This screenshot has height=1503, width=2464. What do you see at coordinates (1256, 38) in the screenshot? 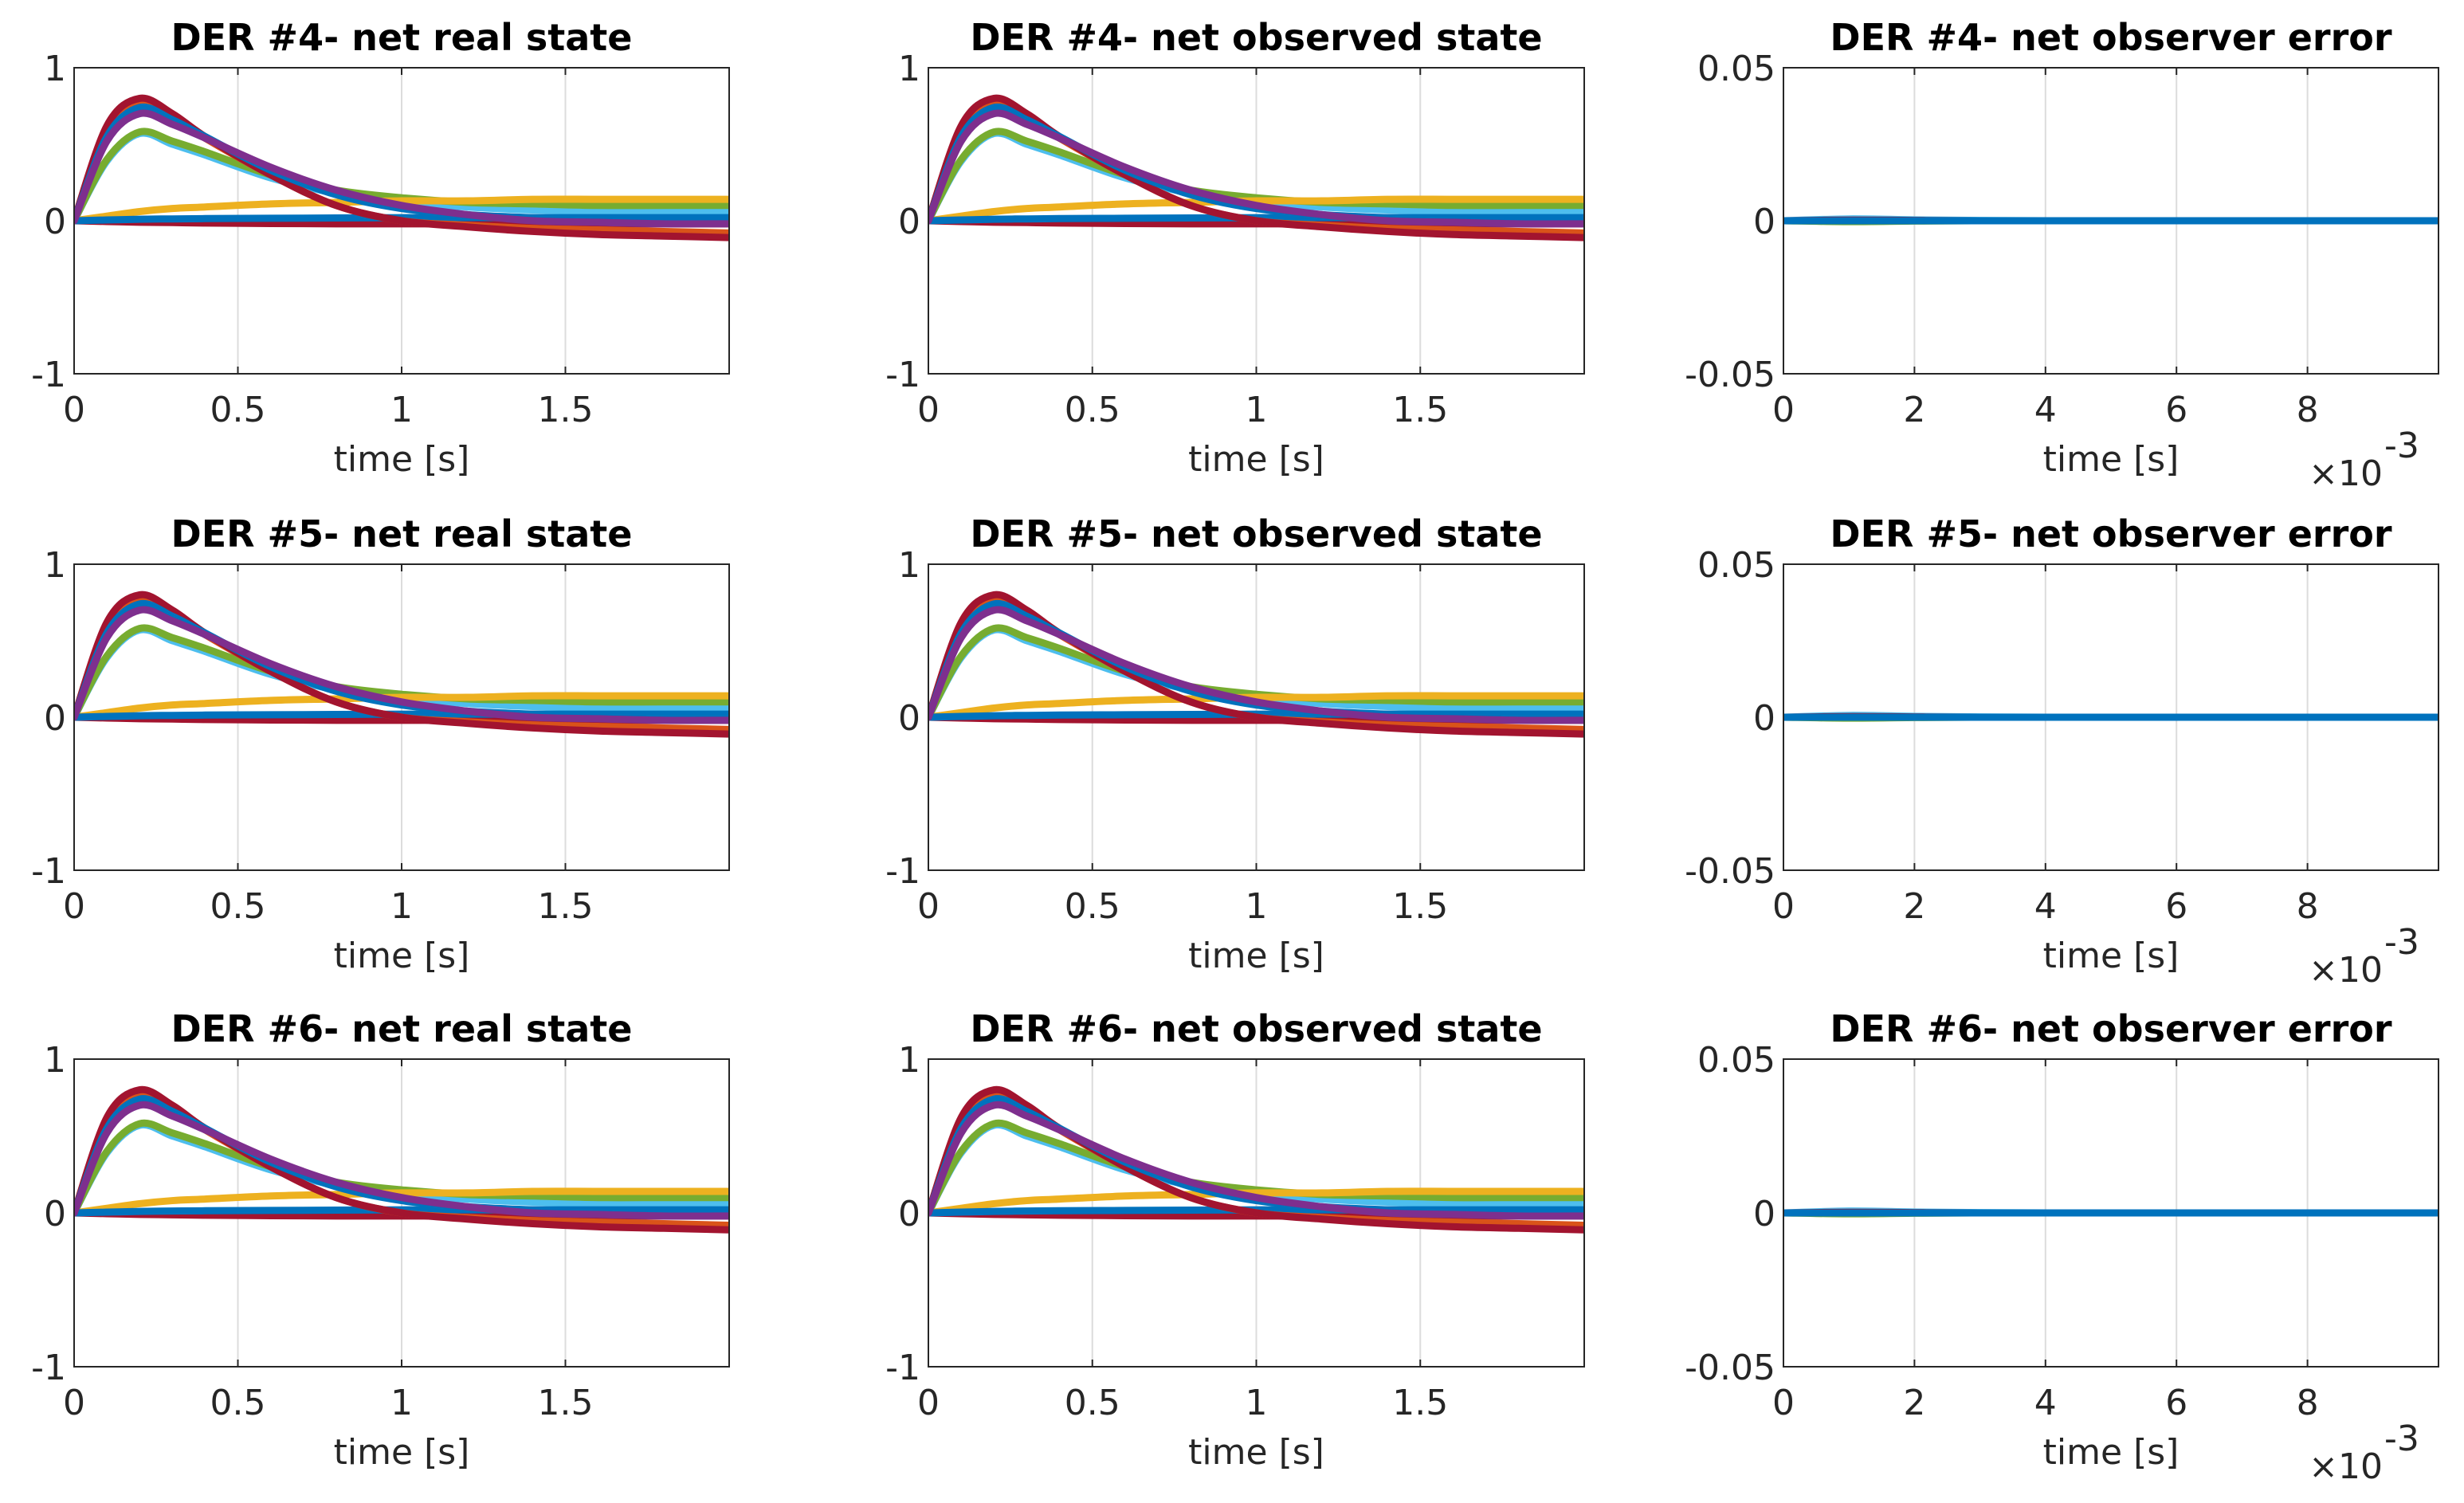
I see `chart-title: DER #4- net observed state` at bounding box center [1256, 38].